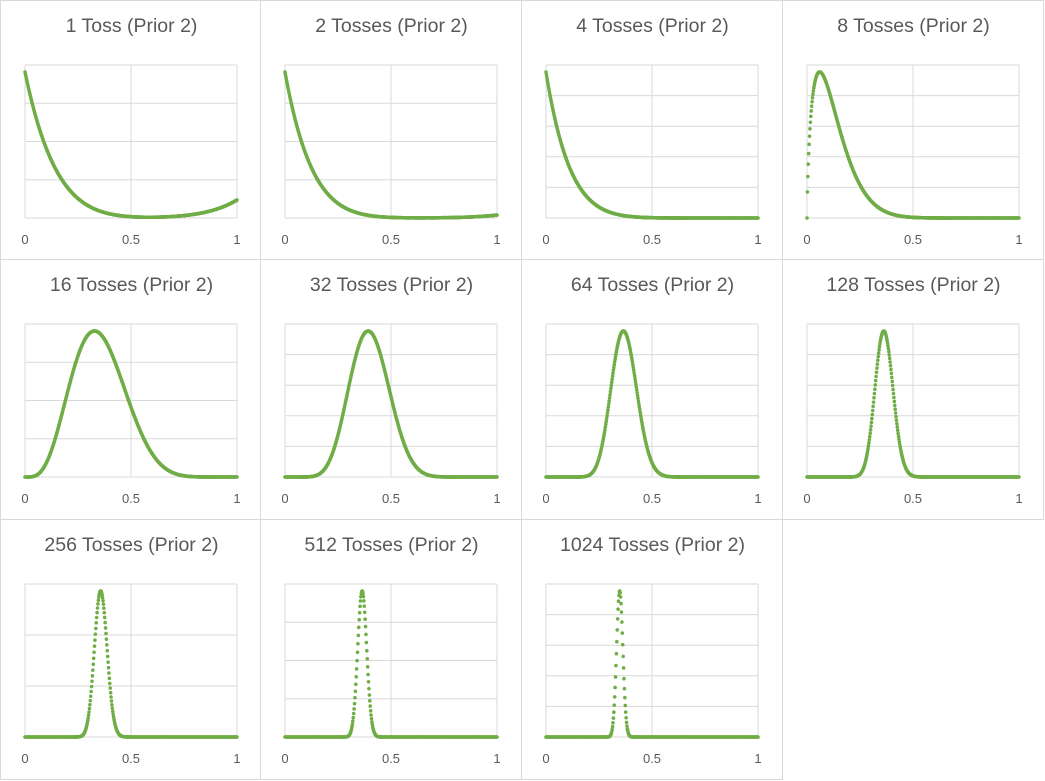 The height and width of the screenshot is (781, 1045). I want to click on chart-title: 8 Tosses (Prior 2), so click(913, 26).